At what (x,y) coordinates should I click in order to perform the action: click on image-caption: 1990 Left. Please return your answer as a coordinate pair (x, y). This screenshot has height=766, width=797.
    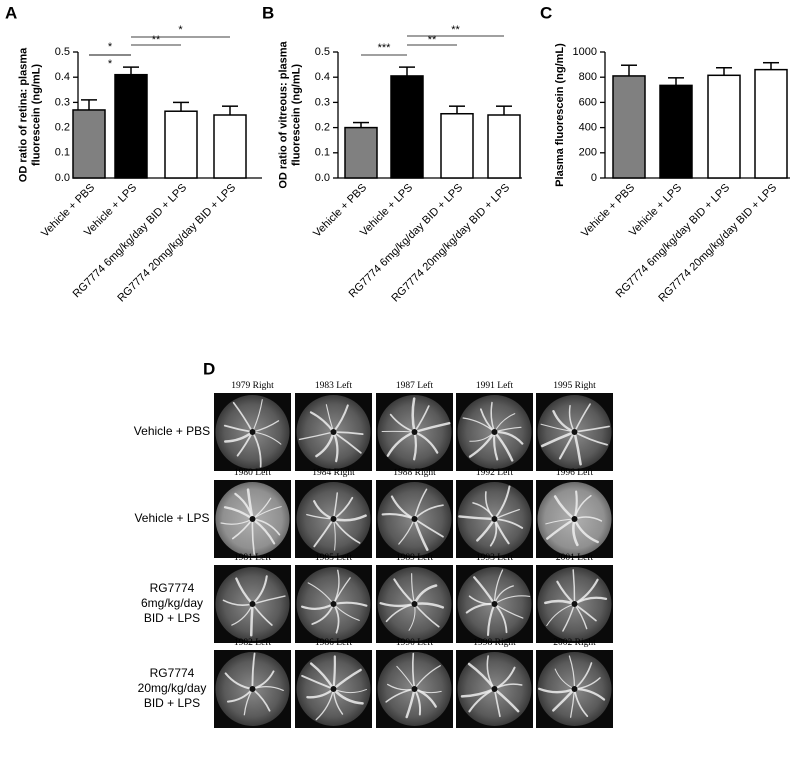
    Looking at the image, I should click on (415, 642).